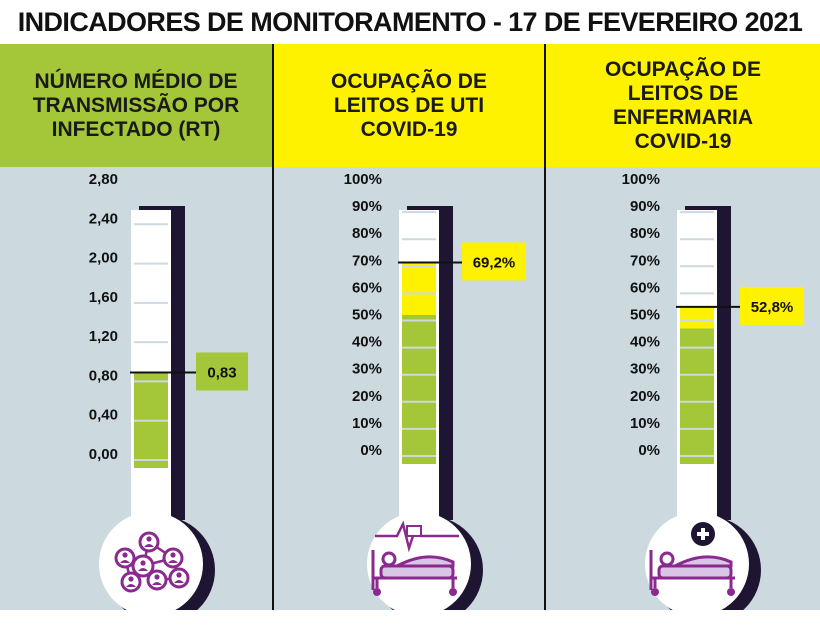  I want to click on divider-left, so click(273, 327).